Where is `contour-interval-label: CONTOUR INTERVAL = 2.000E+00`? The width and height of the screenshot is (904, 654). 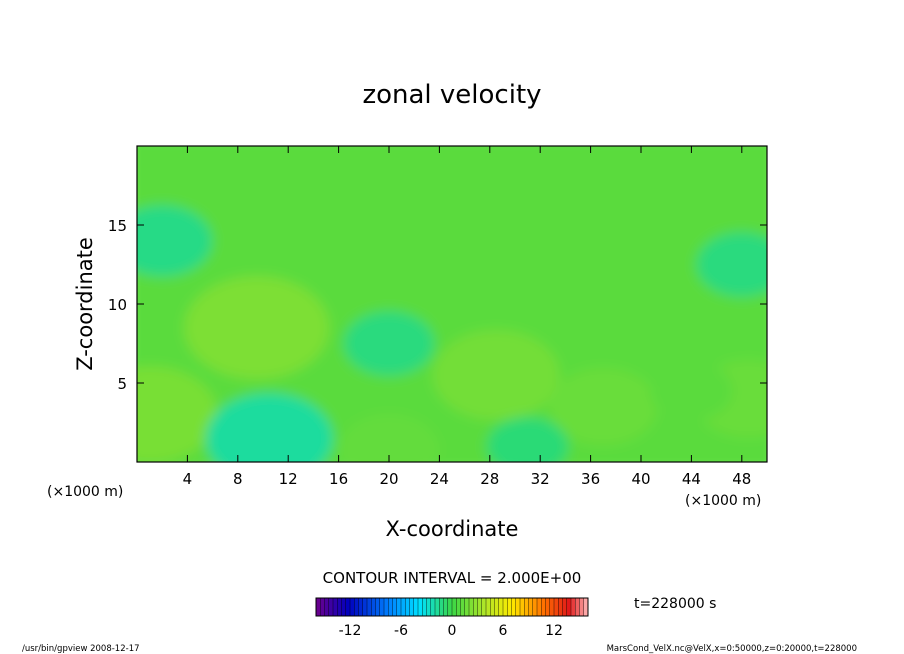 contour-interval-label: CONTOUR INTERVAL = 2.000E+00 is located at coordinates (452, 578).